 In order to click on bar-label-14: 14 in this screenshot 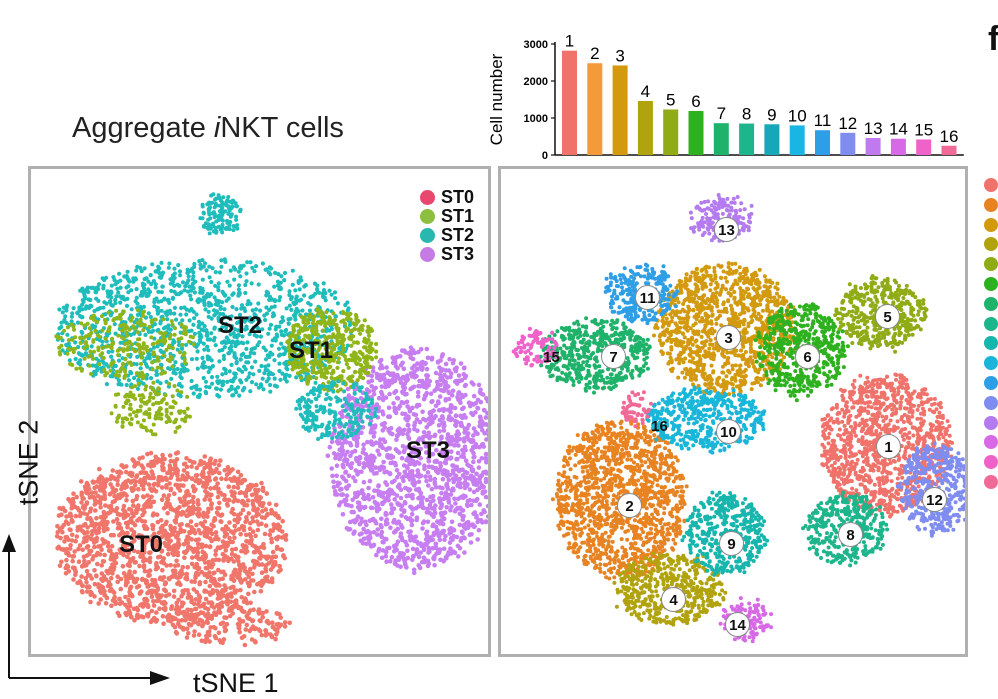, I will do `click(898, 129)`.